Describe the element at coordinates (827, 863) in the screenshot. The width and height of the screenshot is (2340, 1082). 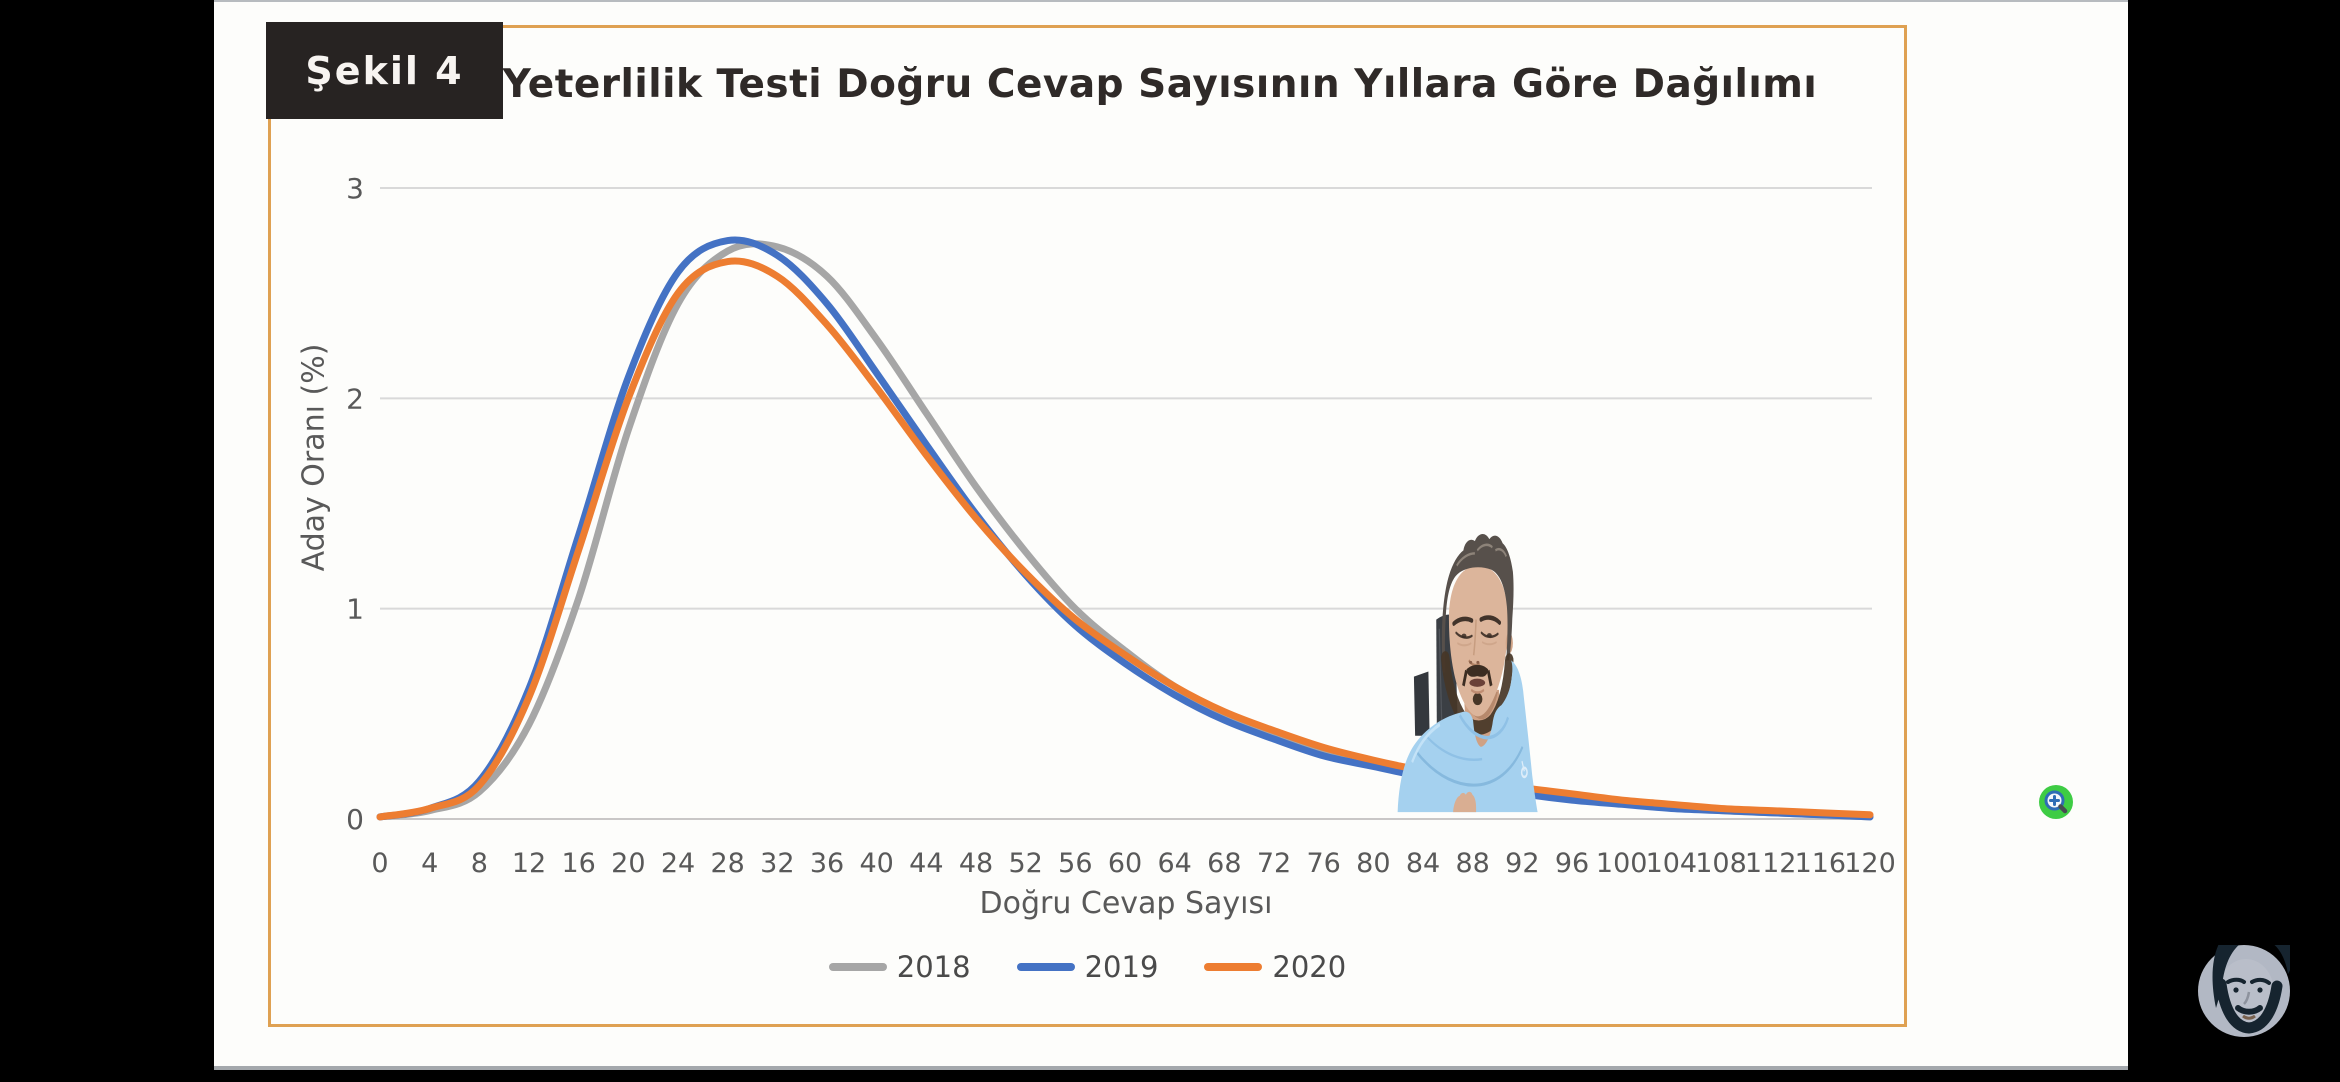
I see `x-tick-label: 36` at that location.